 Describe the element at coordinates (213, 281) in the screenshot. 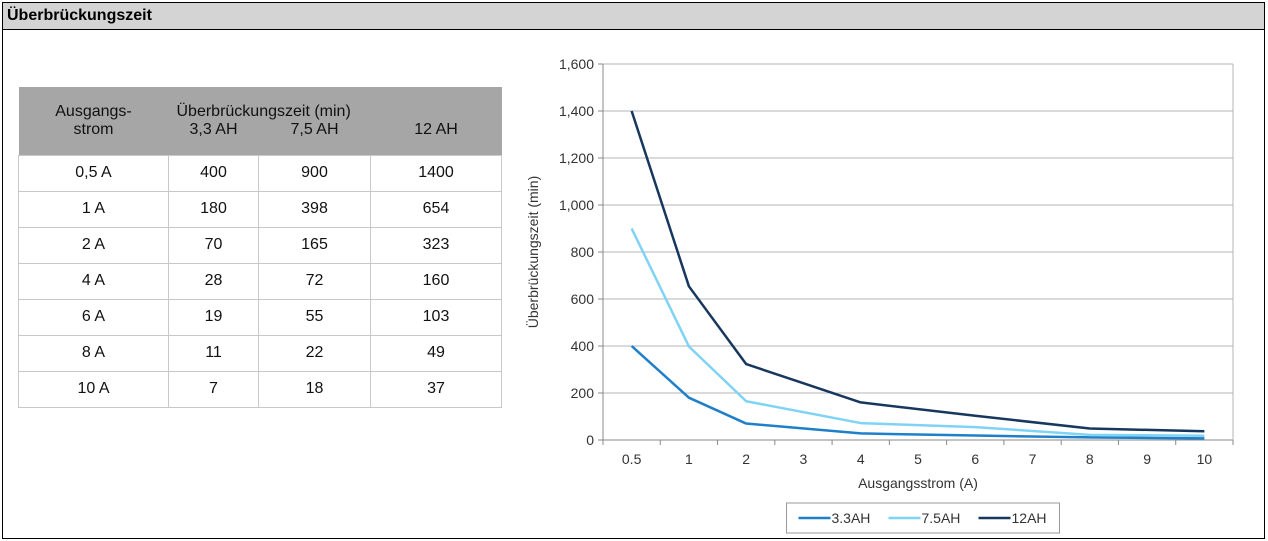

I see `table-cell: 28` at that location.